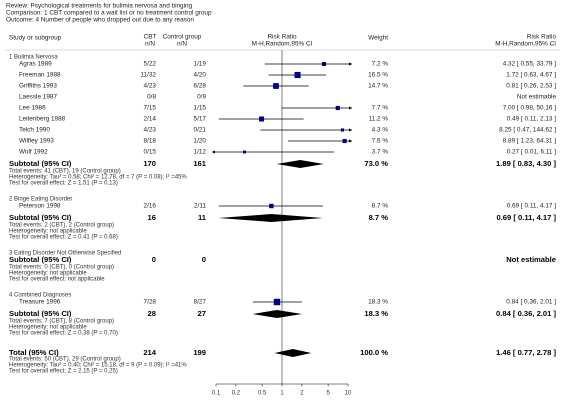 This screenshot has width=566, height=412. Describe the element at coordinates (200, 302) in the screenshot. I see `control-count: 8/27` at that location.